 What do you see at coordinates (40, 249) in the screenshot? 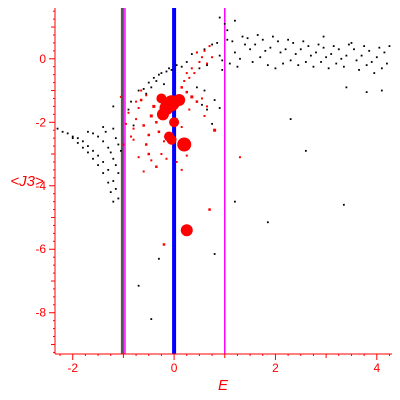
I see `y-tick-label: -6` at bounding box center [40, 249].